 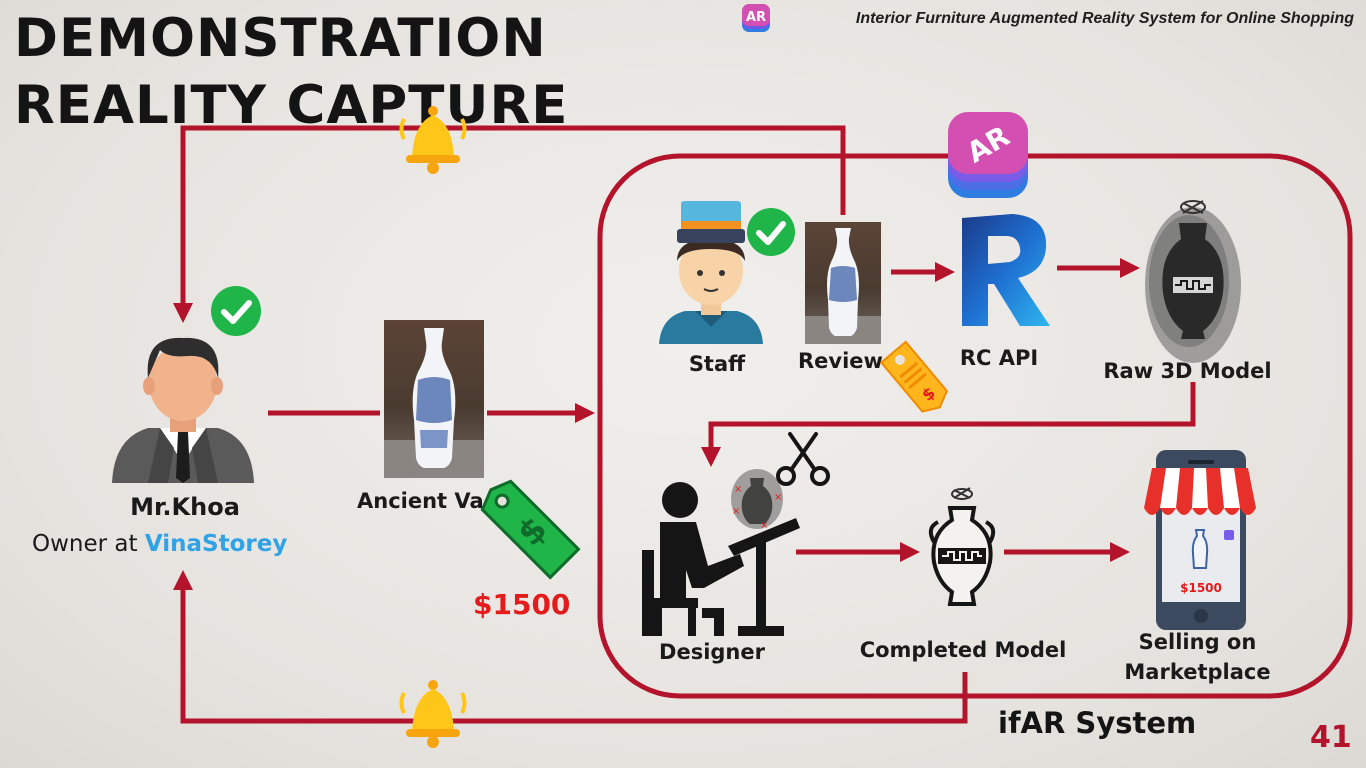 I want to click on designer-icon, so click(x=720, y=553).